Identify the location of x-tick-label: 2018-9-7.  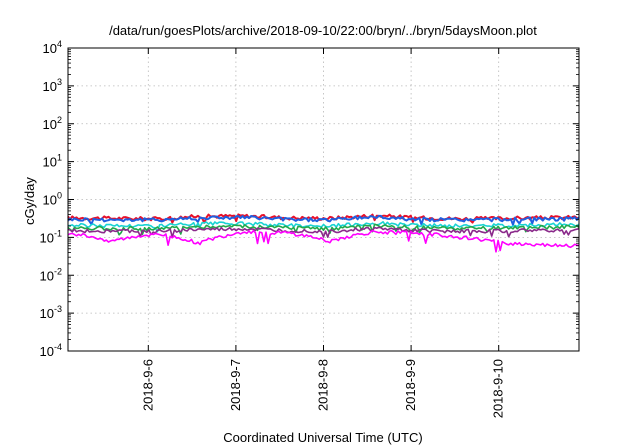
(235, 385).